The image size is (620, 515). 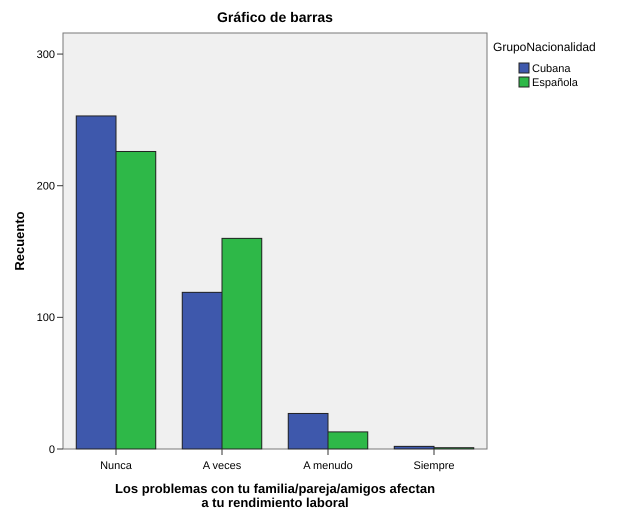 What do you see at coordinates (328, 466) in the screenshot?
I see `x-tick-label: A menudo` at bounding box center [328, 466].